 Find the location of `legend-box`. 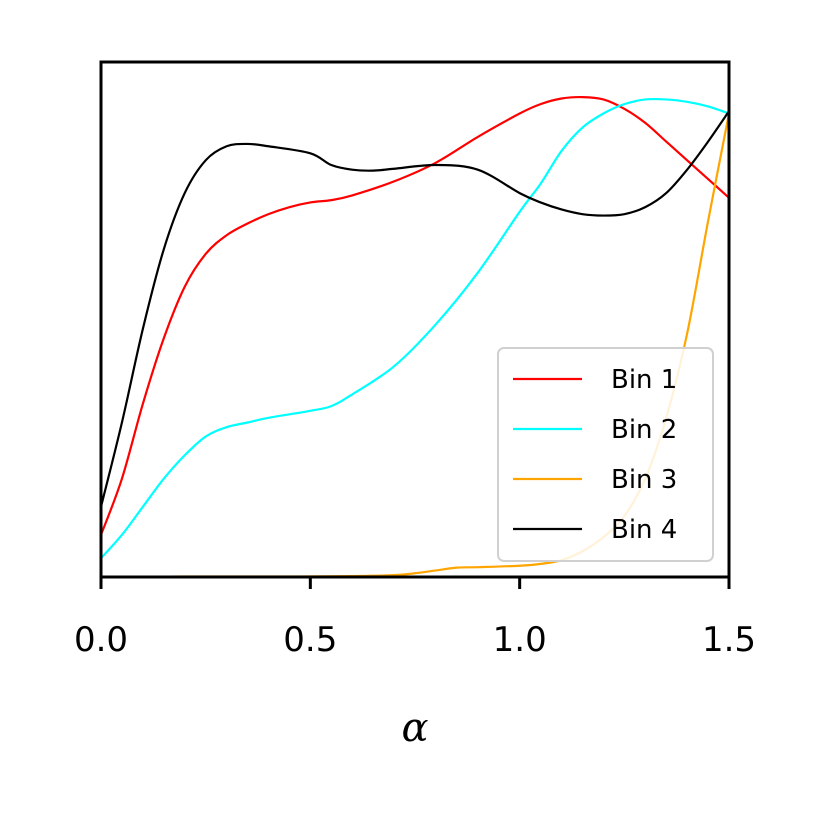

legend-box is located at coordinates (605, 454).